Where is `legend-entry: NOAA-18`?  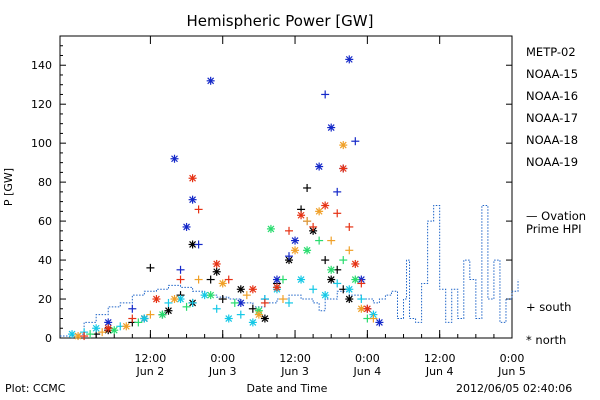
legend-entry: NOAA-18 is located at coordinates (552, 140).